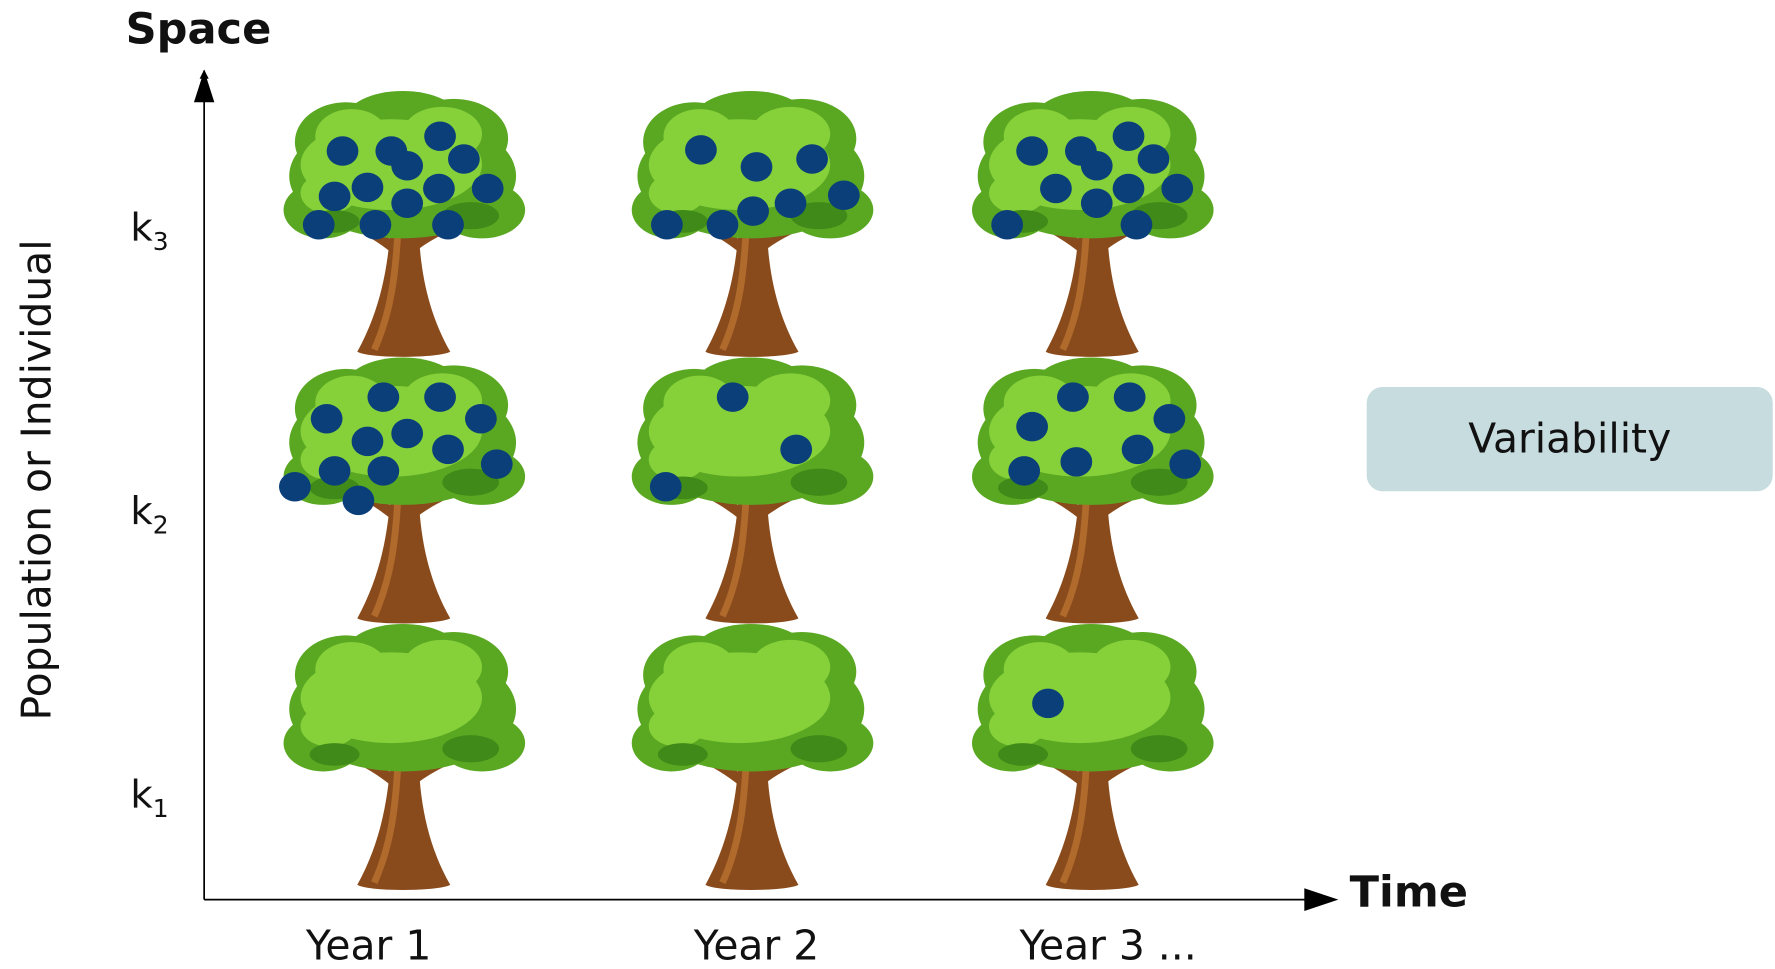  What do you see at coordinates (161, 808) in the screenshot?
I see `row-label-sub: 1` at bounding box center [161, 808].